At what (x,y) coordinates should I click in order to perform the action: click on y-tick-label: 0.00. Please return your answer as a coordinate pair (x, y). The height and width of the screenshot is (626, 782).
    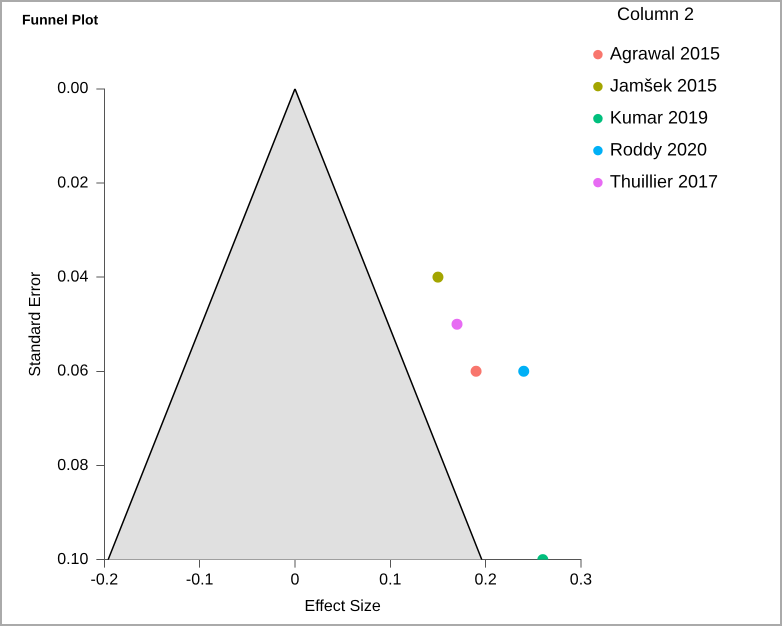
    Looking at the image, I should click on (72, 89).